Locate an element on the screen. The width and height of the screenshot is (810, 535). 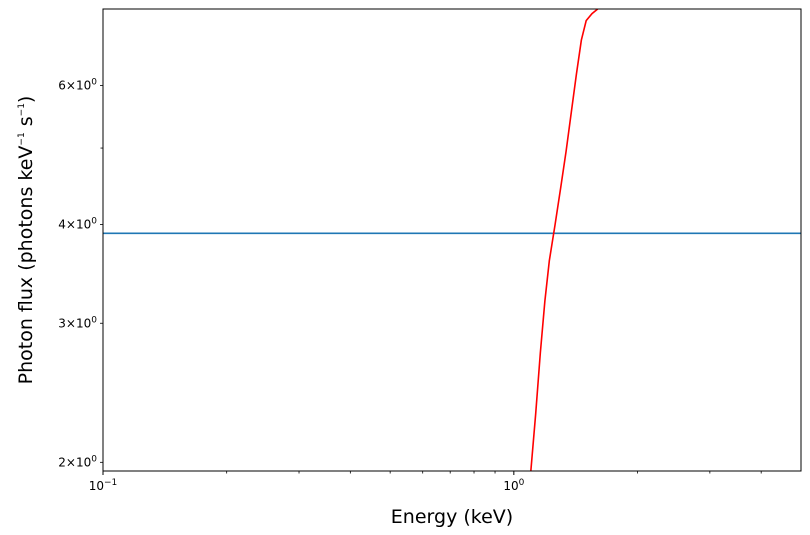
y-axis-label-end: ) is located at coordinates (26, 99).